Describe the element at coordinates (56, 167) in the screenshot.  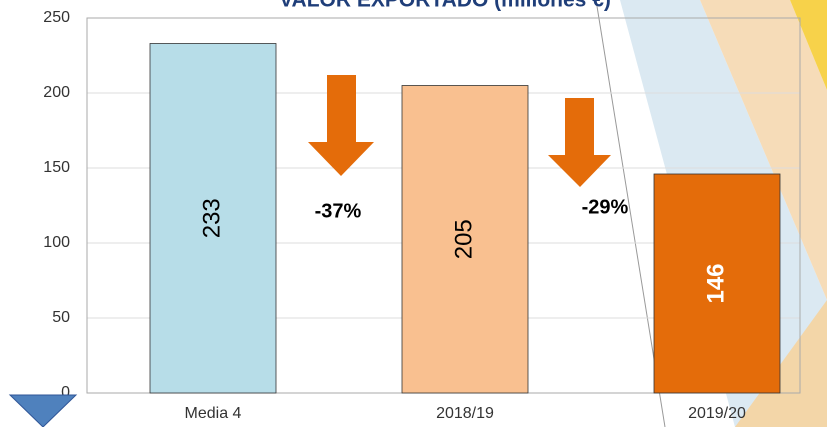
I see `y-tick-label: 150` at that location.